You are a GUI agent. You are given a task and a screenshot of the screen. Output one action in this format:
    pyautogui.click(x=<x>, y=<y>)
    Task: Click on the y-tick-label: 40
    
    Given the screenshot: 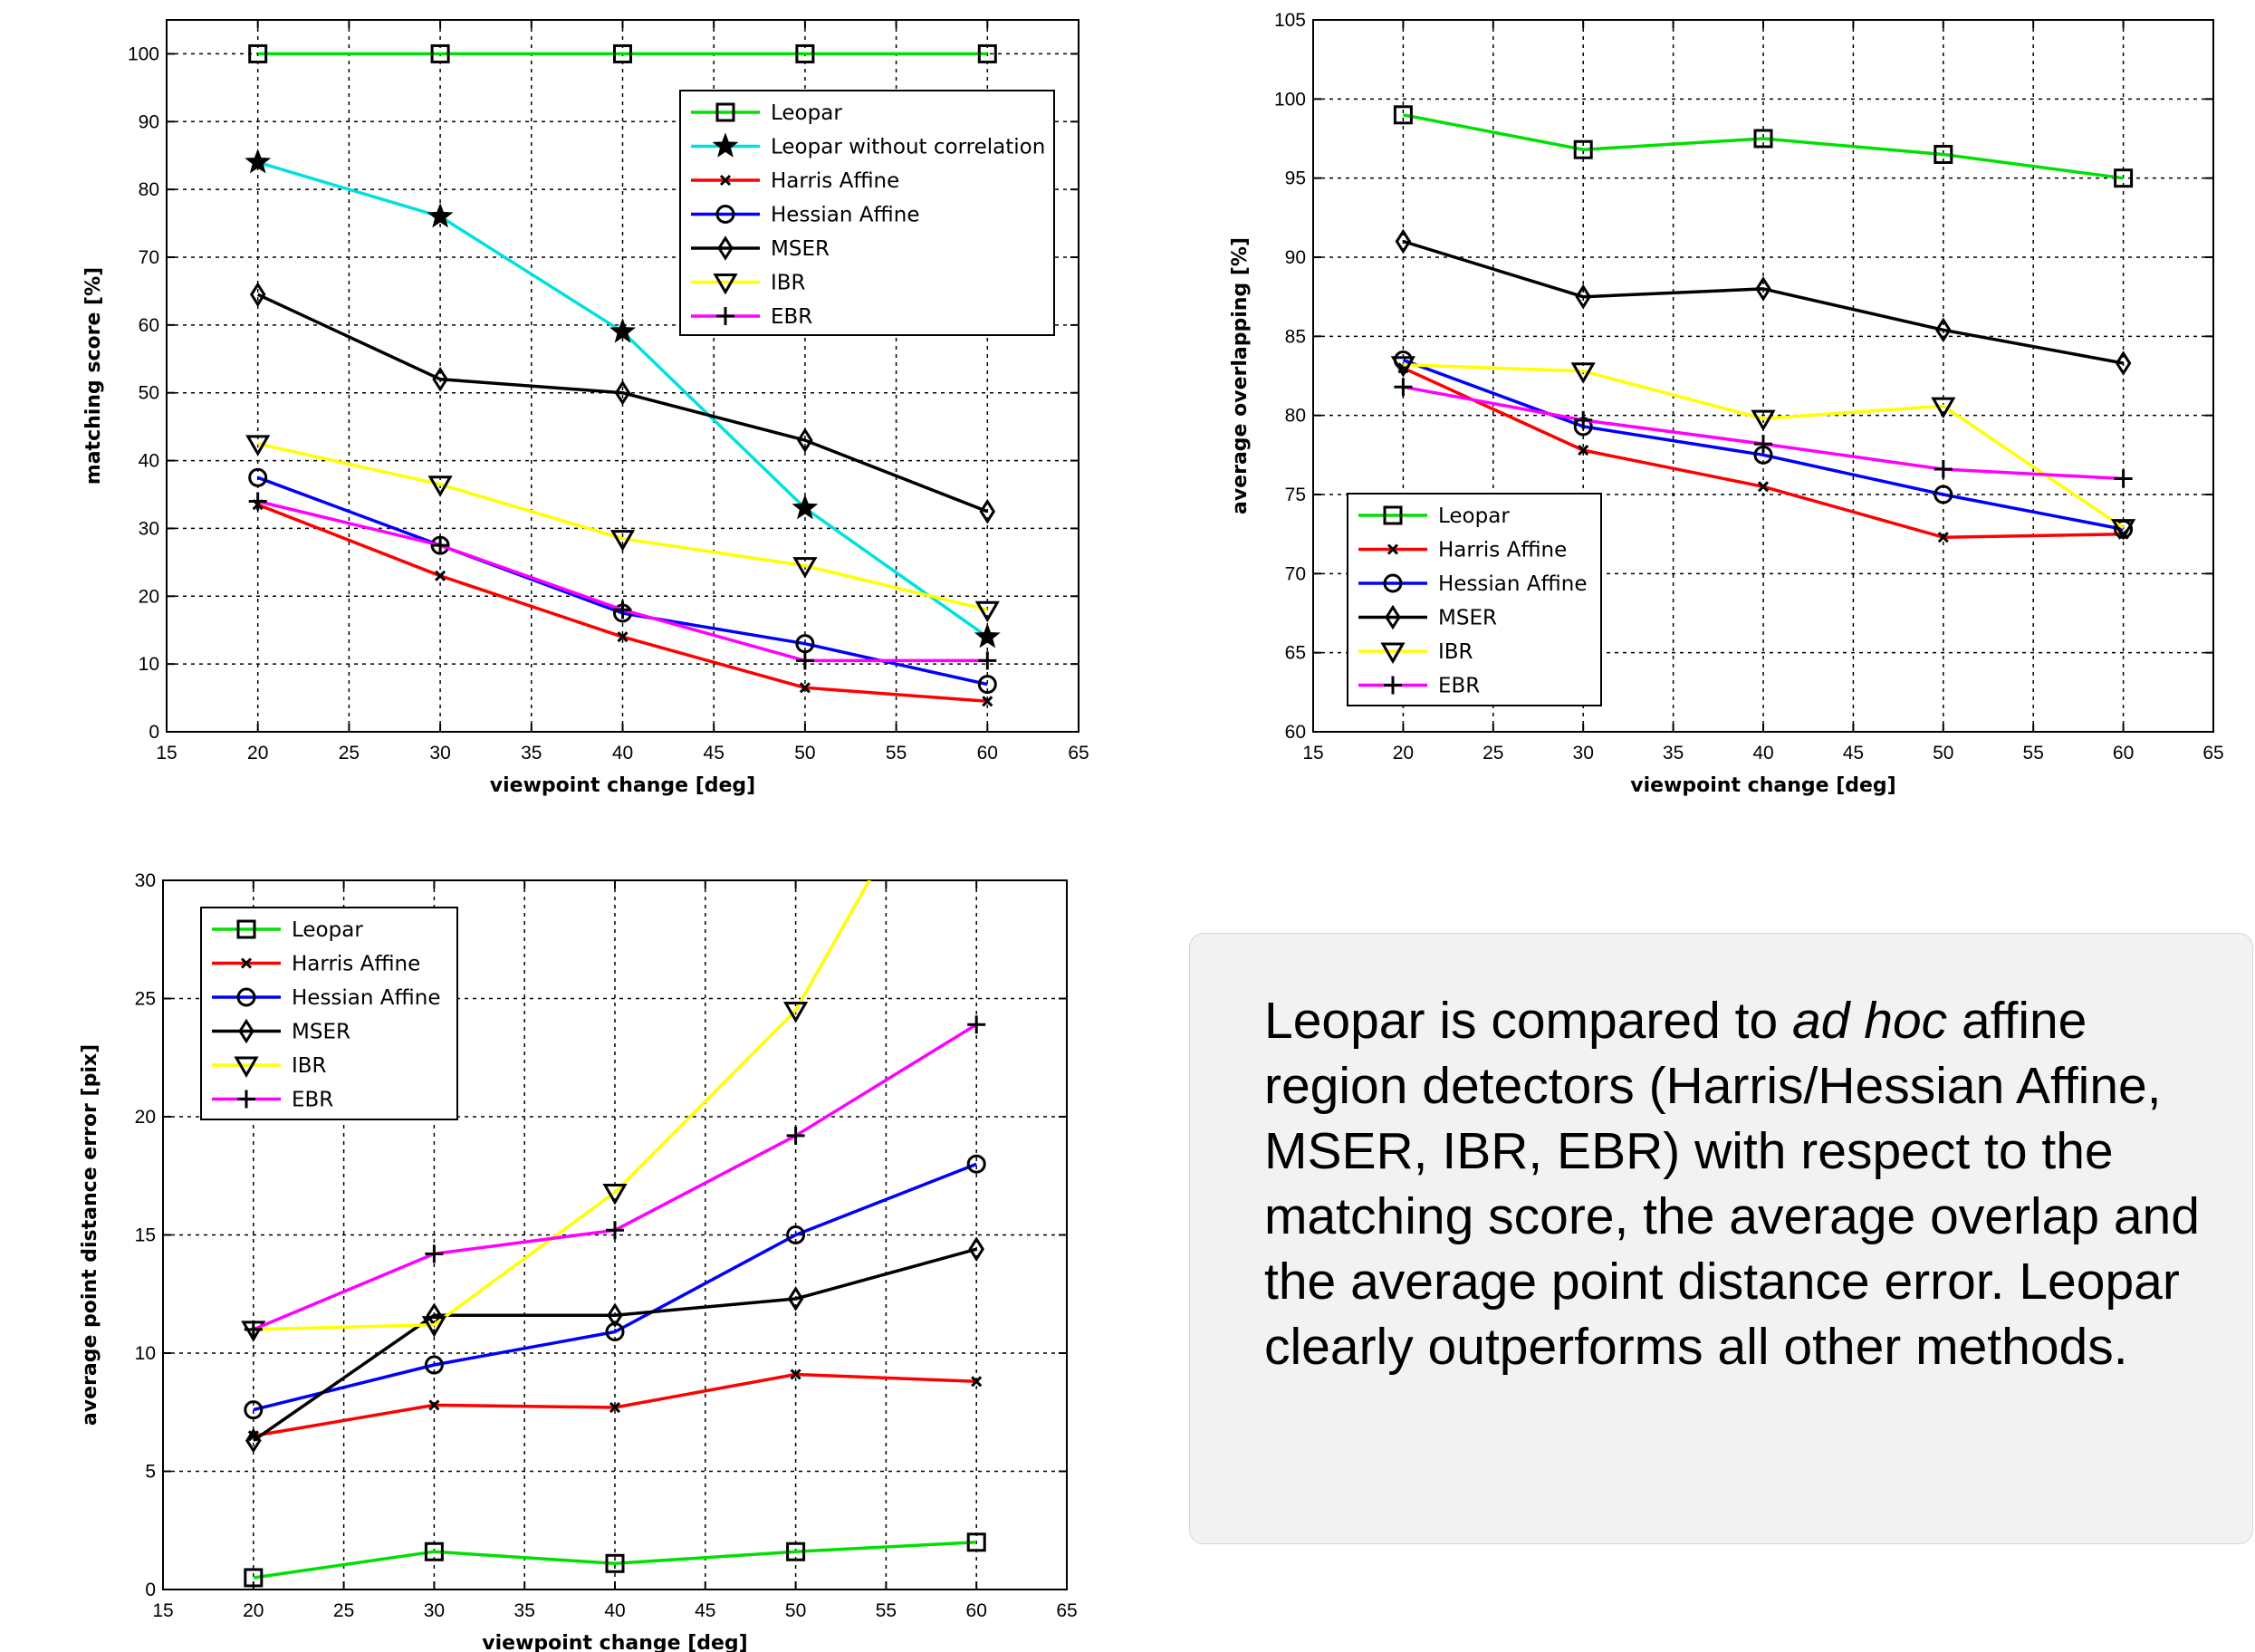 What is the action you would take?
    pyautogui.click(x=149, y=461)
    